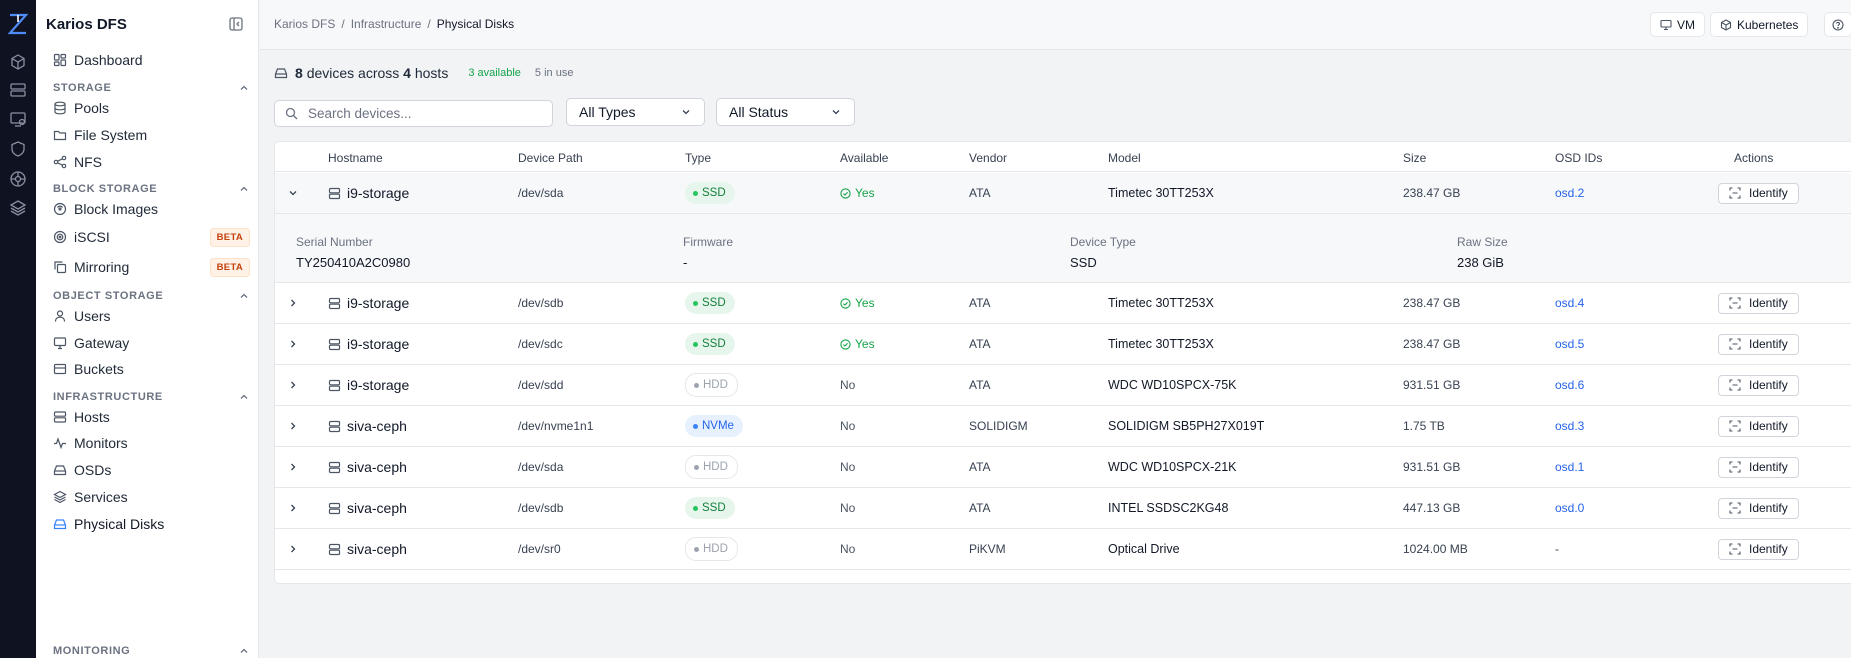 The image size is (1851, 658). I want to click on vendor-cell: ATA, so click(980, 508).